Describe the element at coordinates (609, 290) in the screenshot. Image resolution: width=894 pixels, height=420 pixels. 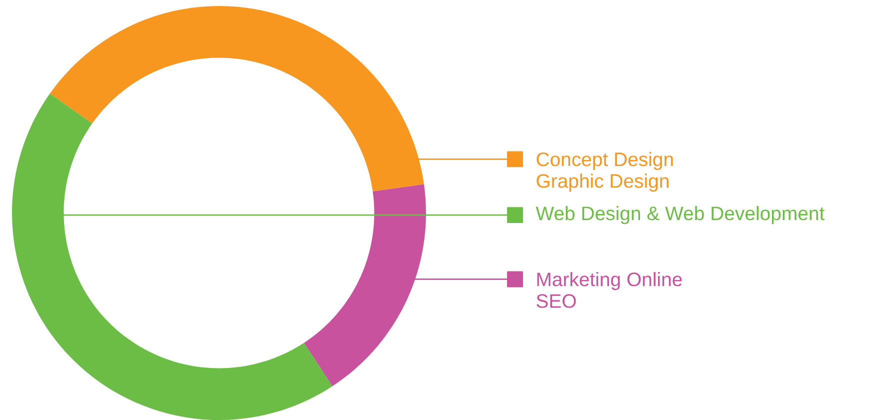
I see `legend-label: Marketing Online SEO` at that location.